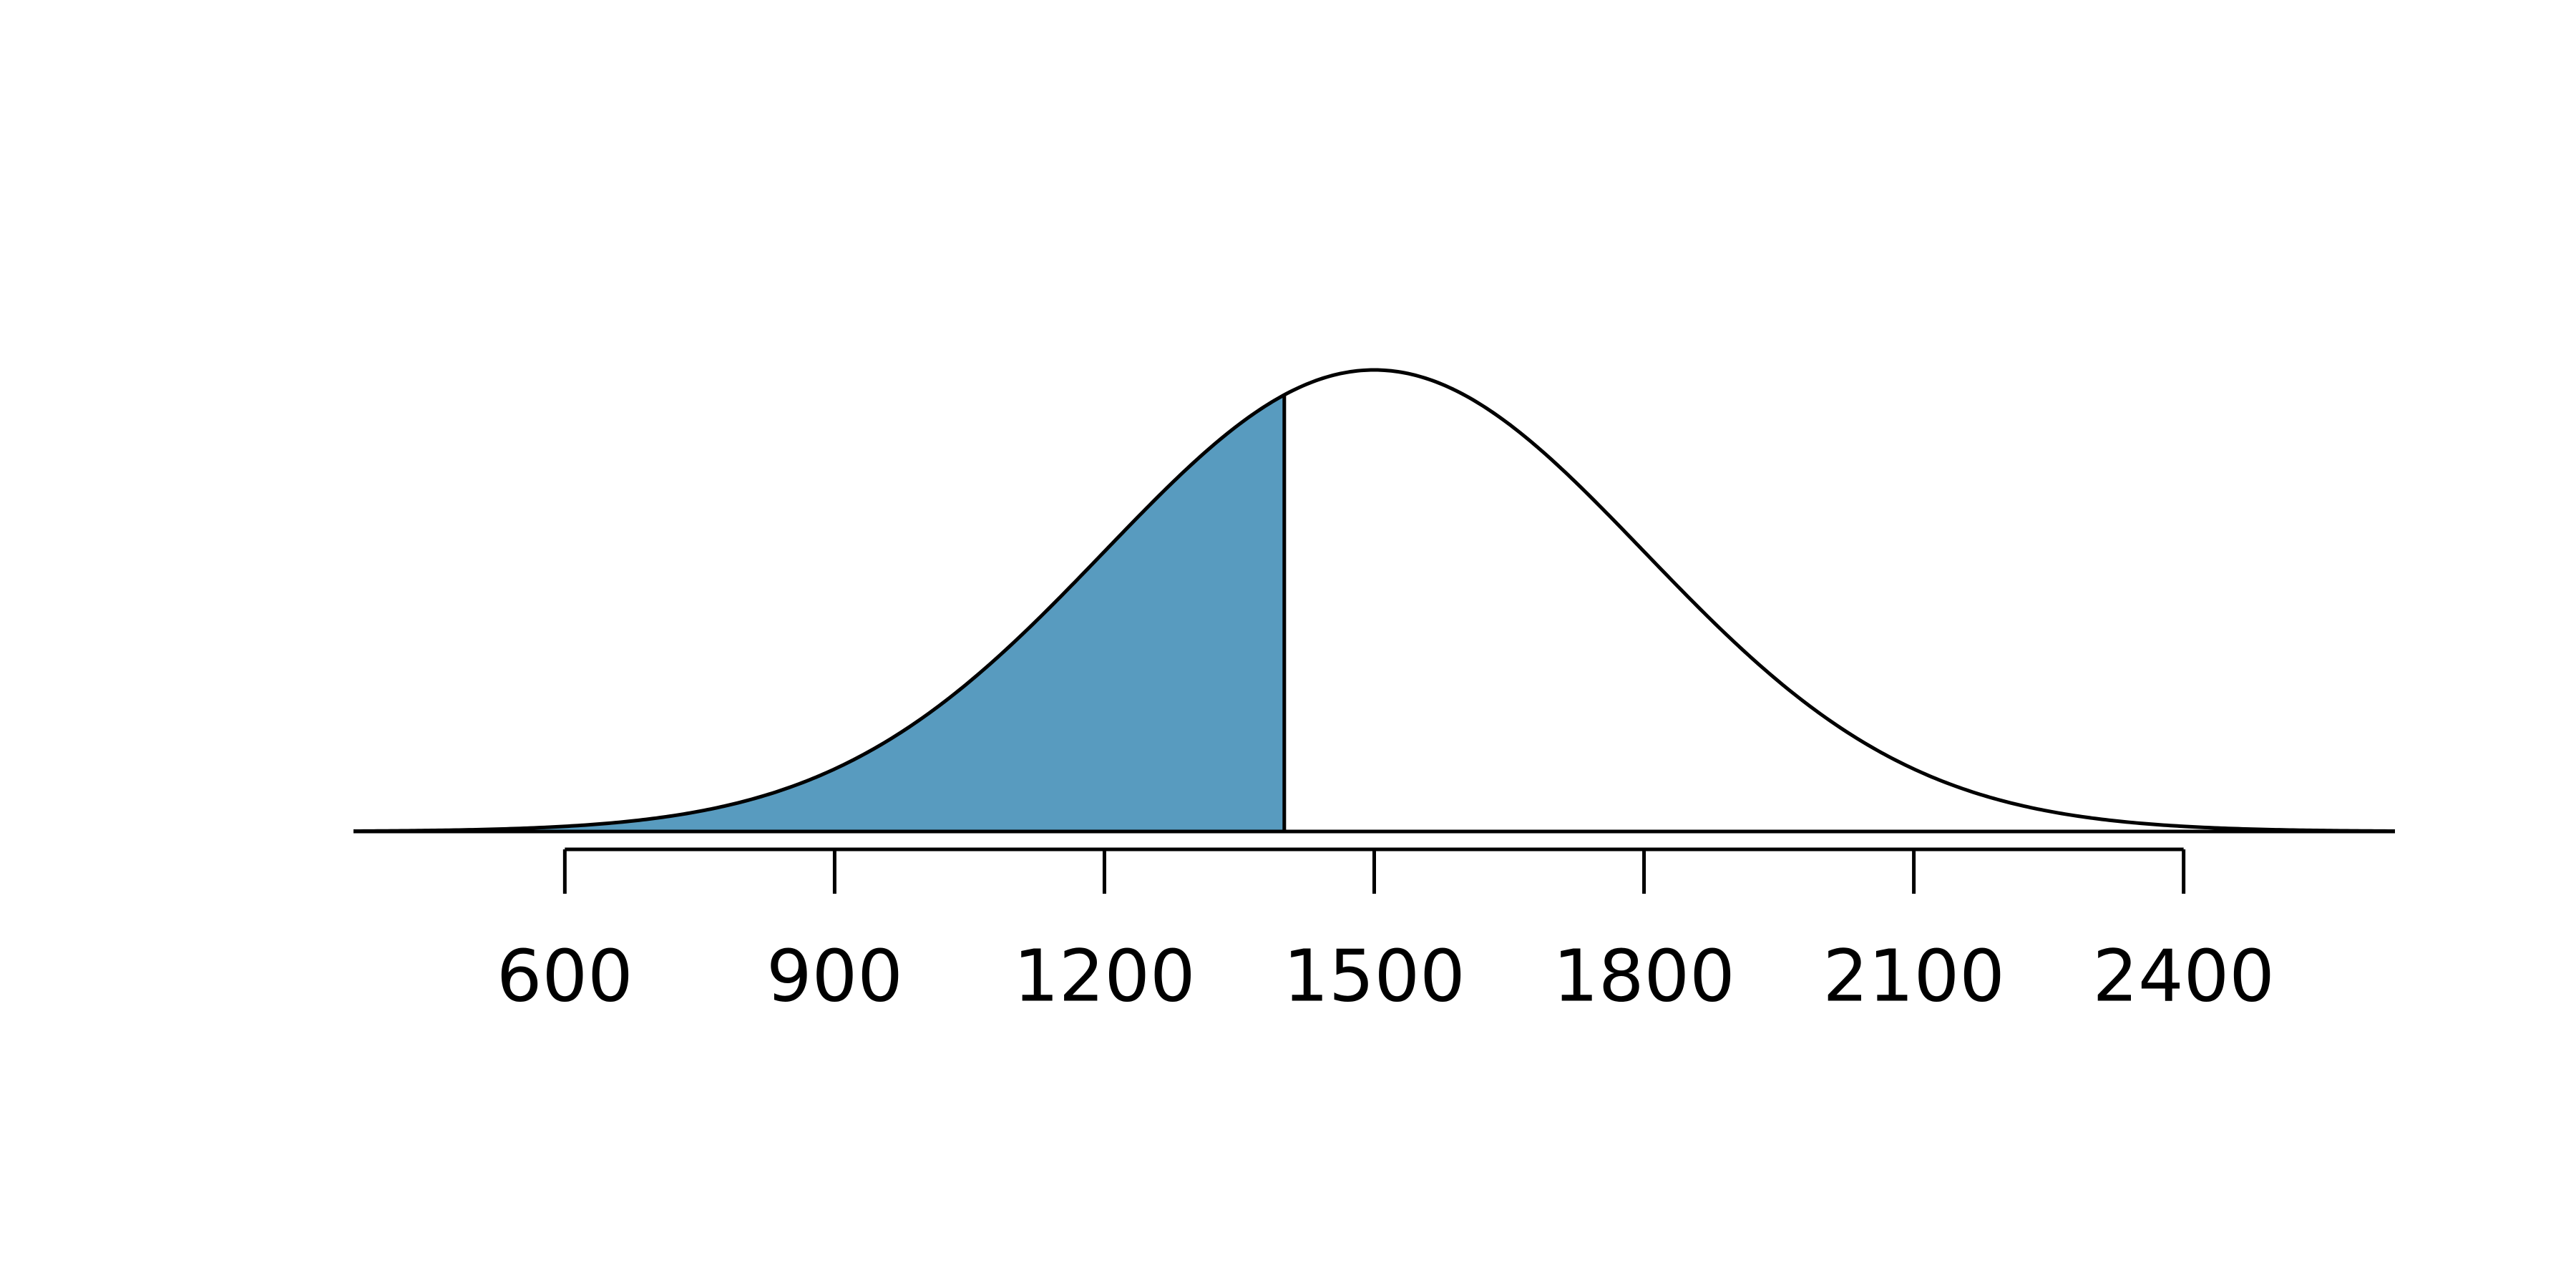 This screenshot has height=1288, width=2576. What do you see at coordinates (1374, 976) in the screenshot?
I see `x-tick-label: 1500` at bounding box center [1374, 976].